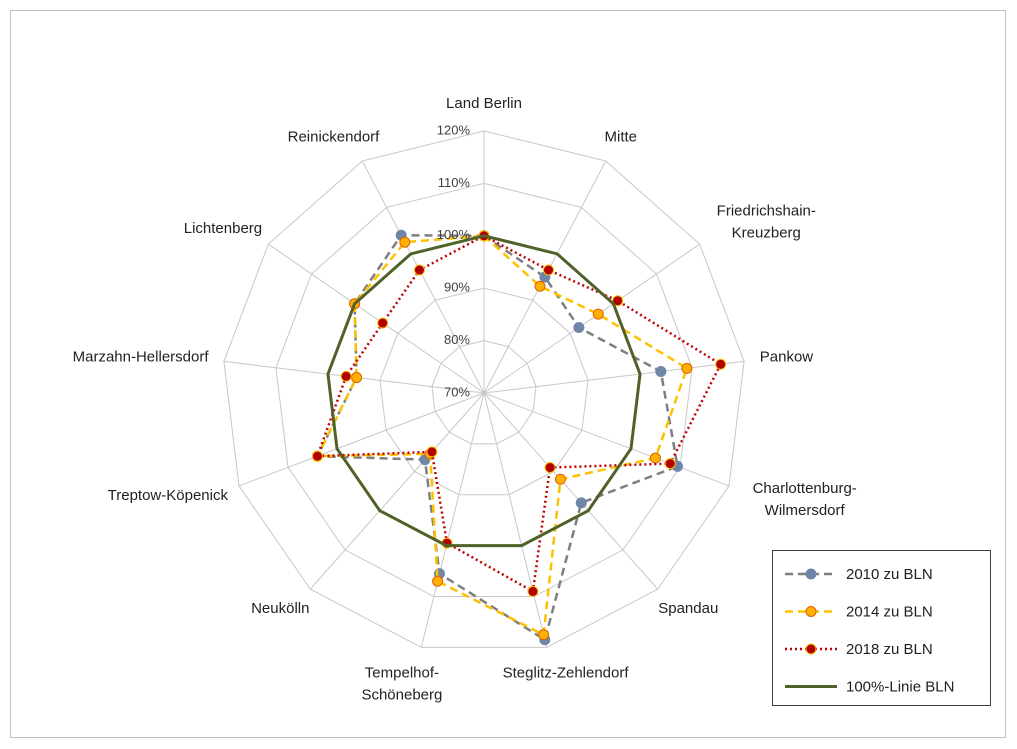  Describe the element at coordinates (484, 103) in the screenshot. I see `category-label: Land Berlin` at that location.